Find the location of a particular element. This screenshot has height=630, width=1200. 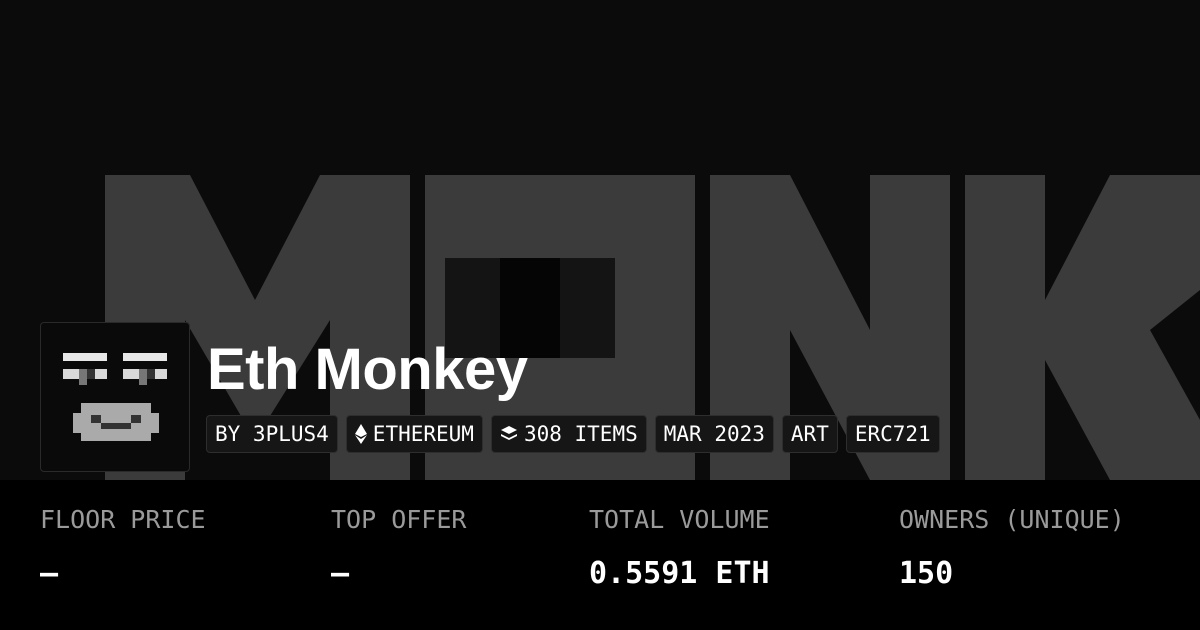

stat: TOP OFFER — is located at coordinates (398, 548).